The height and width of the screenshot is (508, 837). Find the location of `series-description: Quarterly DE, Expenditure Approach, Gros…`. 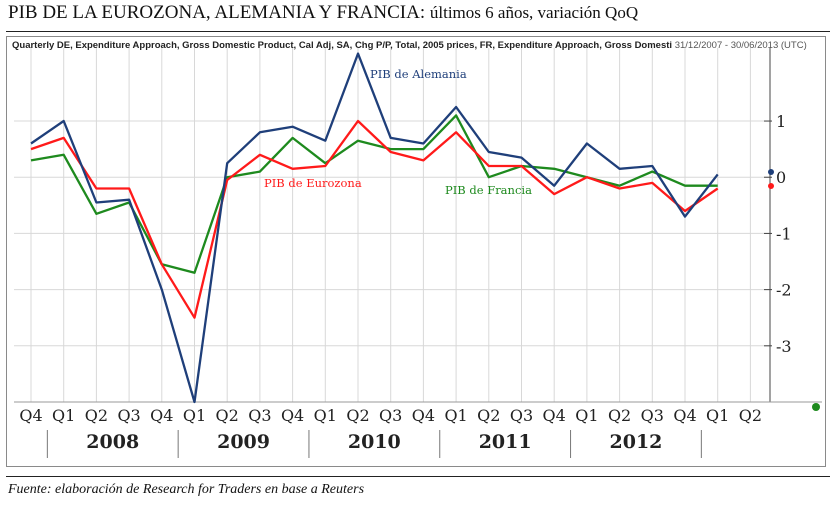

series-description: Quarterly DE, Expenditure Approach, Gros… is located at coordinates (342, 45).